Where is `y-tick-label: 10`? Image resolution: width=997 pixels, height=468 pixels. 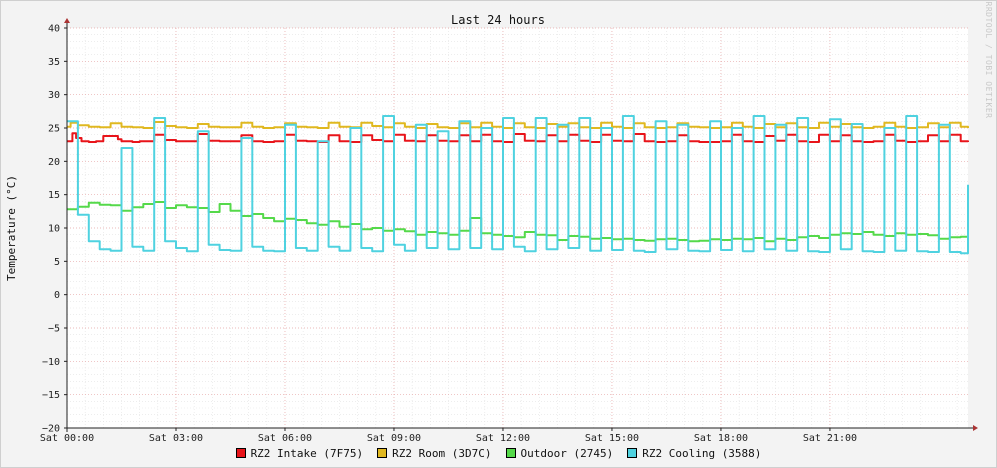 y-tick-label: 10 is located at coordinates (54, 229).